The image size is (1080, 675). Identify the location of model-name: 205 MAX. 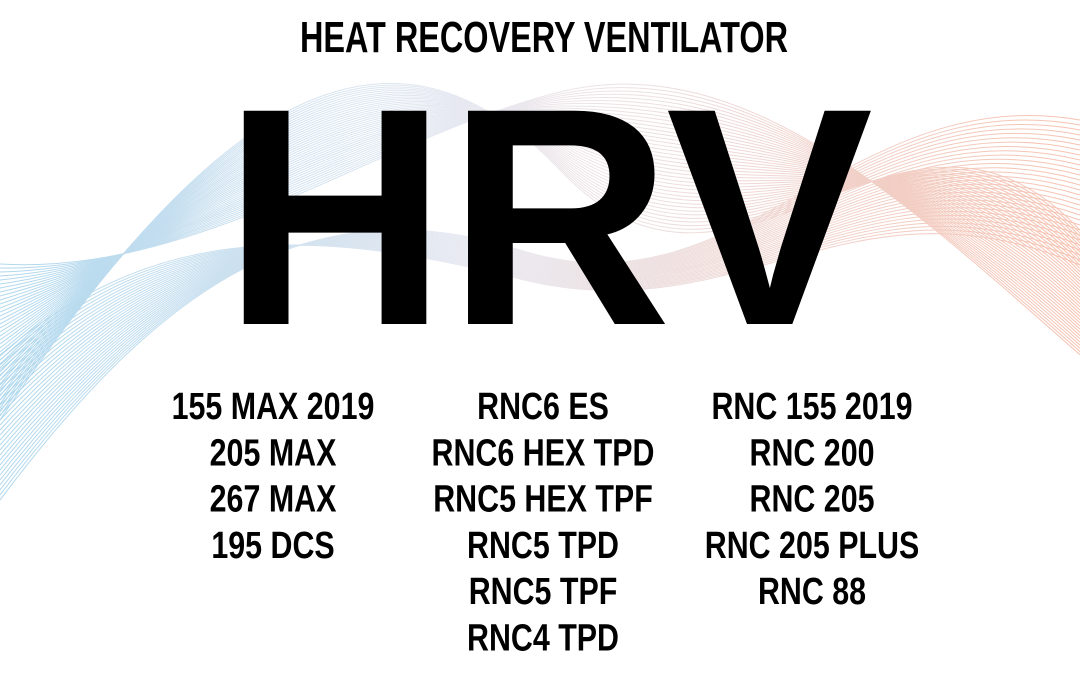
(273, 453).